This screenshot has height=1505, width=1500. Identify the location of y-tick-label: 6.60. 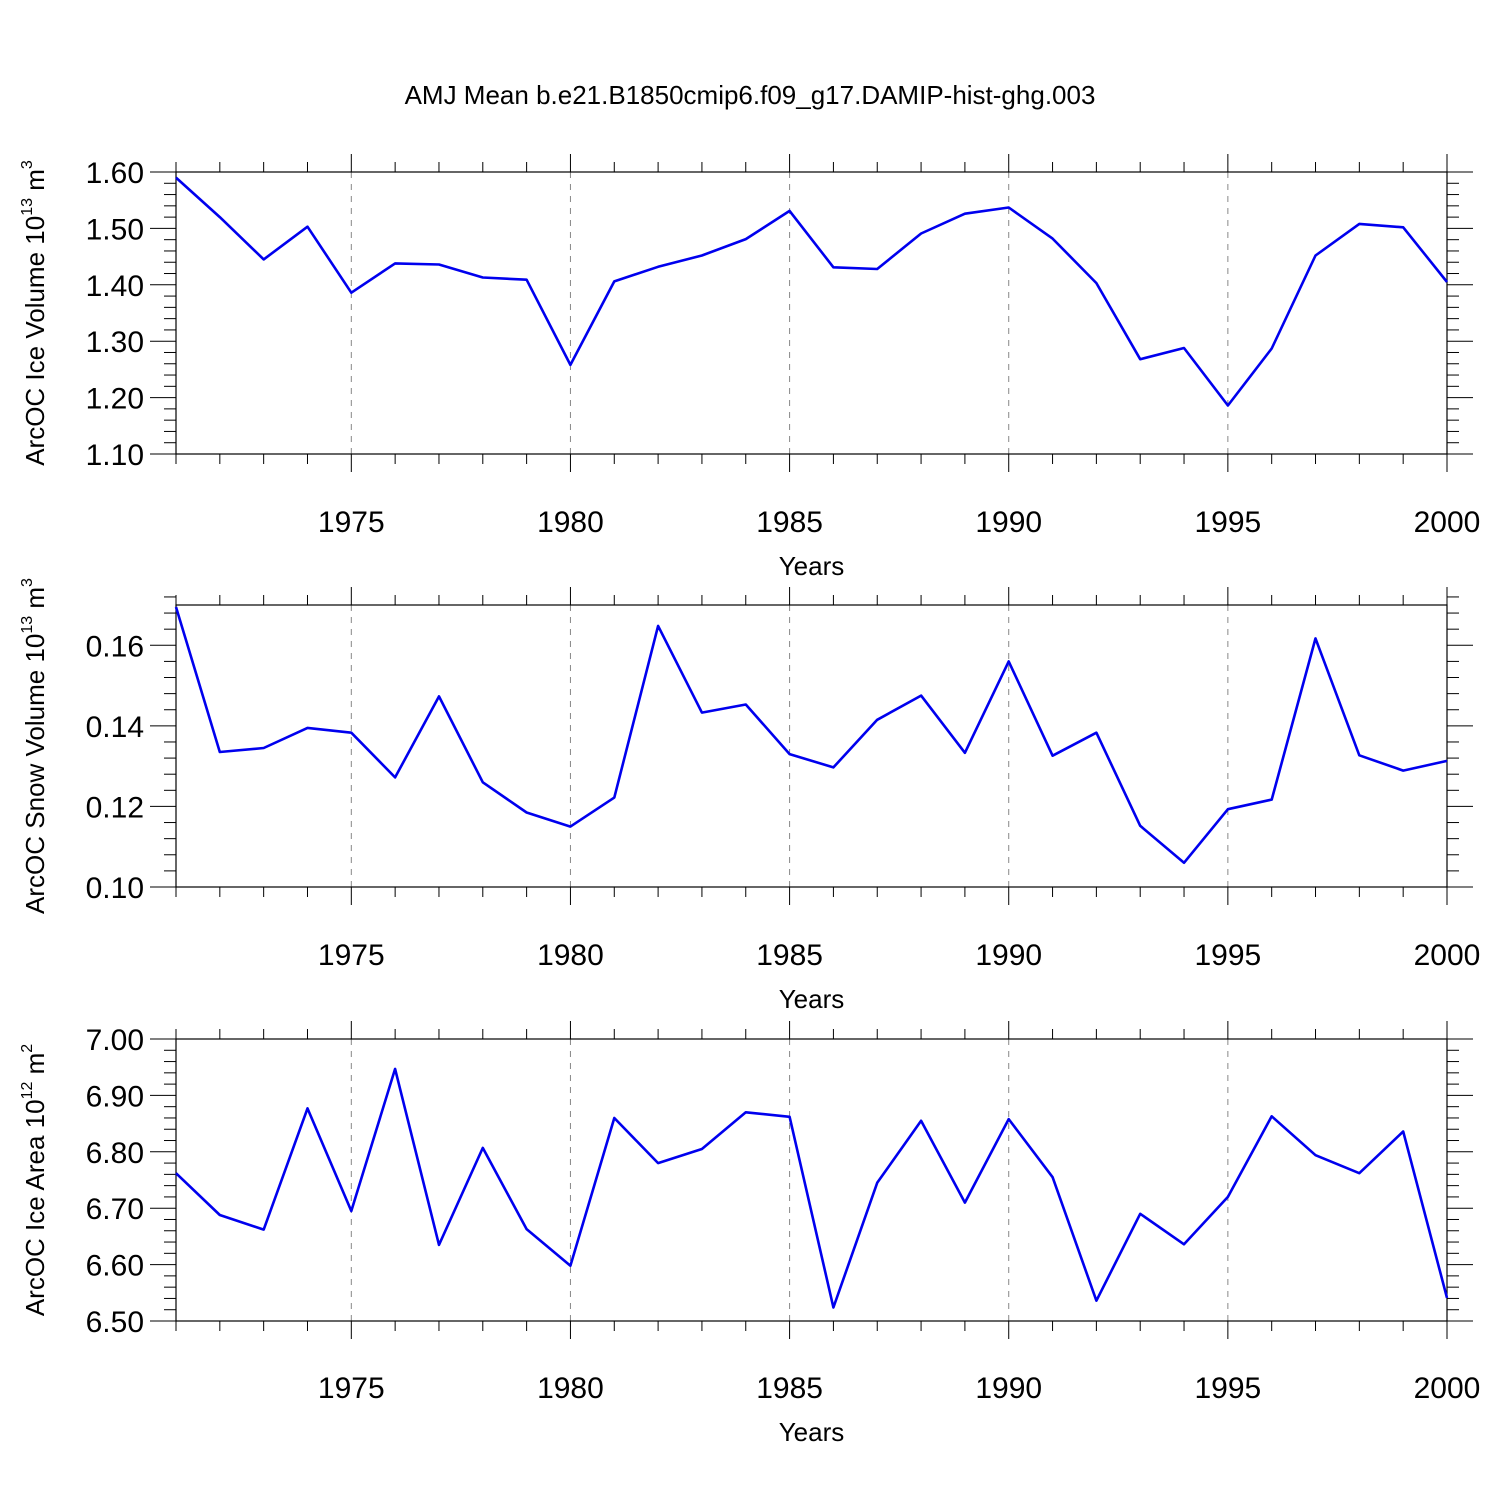
(115, 1266).